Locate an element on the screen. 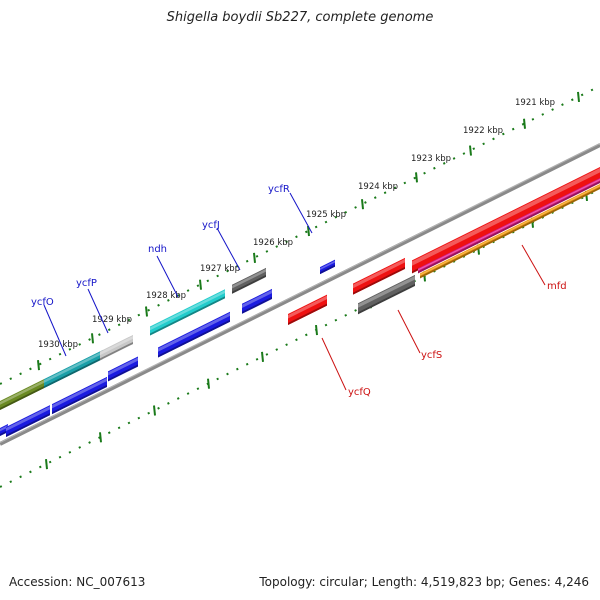  gene-blue-2-shadow is located at coordinates (79, 399).